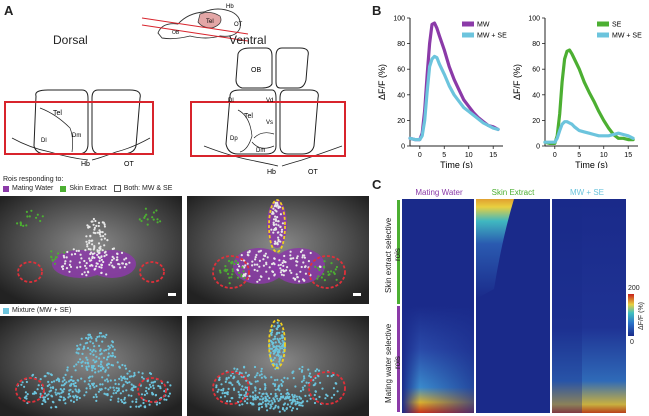 This screenshot has height=416, width=649. Describe the element at coordinates (256, 70) in the screenshot. I see `ventral-ob-label: OB` at that location.